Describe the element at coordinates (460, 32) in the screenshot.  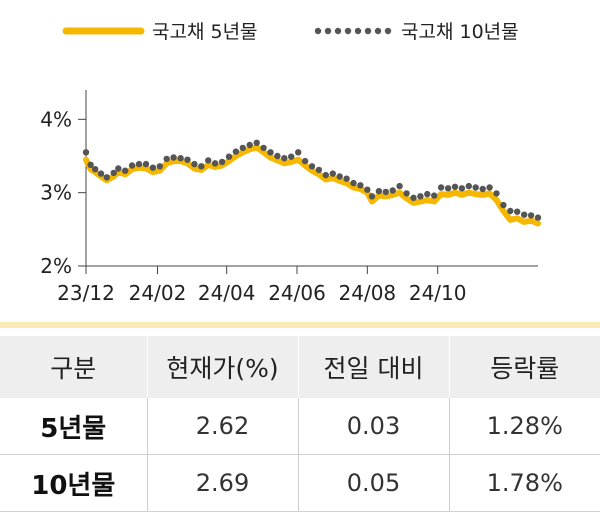
I see `legend-label-10y: 국고채 10년물` at that location.